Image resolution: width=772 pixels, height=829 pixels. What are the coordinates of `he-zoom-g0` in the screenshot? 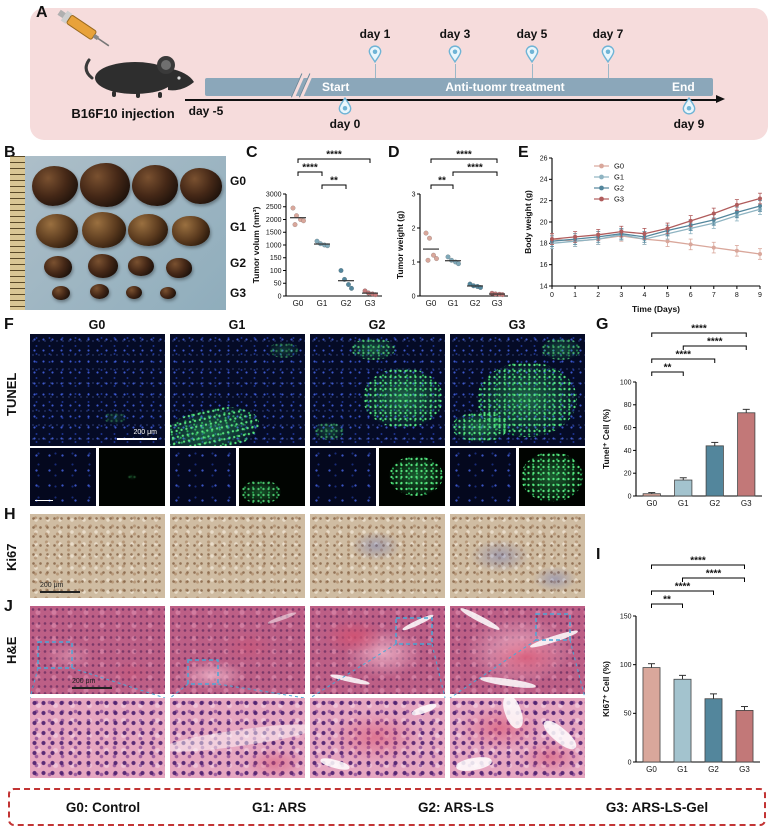 It's located at (97, 738).